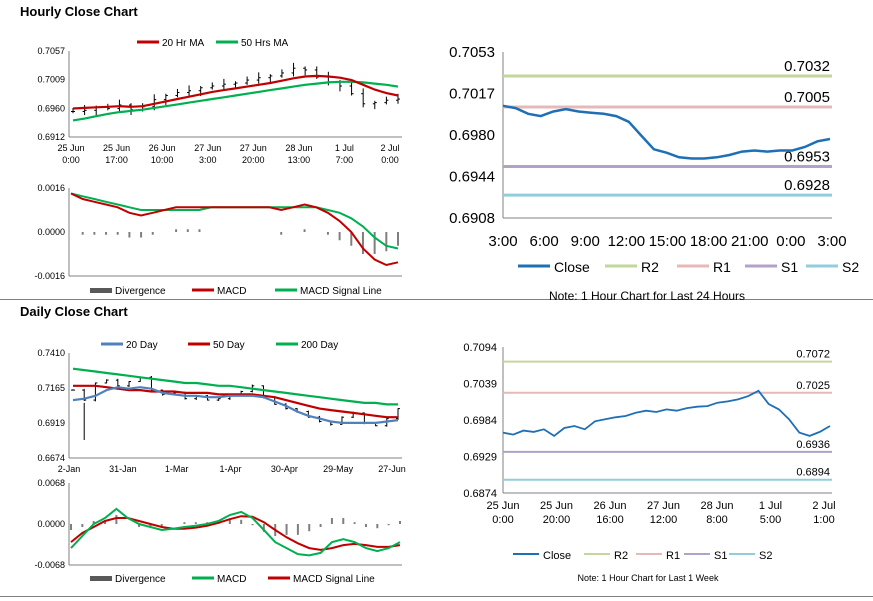  Describe the element at coordinates (770, 506) in the screenshot. I see `pivot-week-x-tick: 1 Jul` at that location.